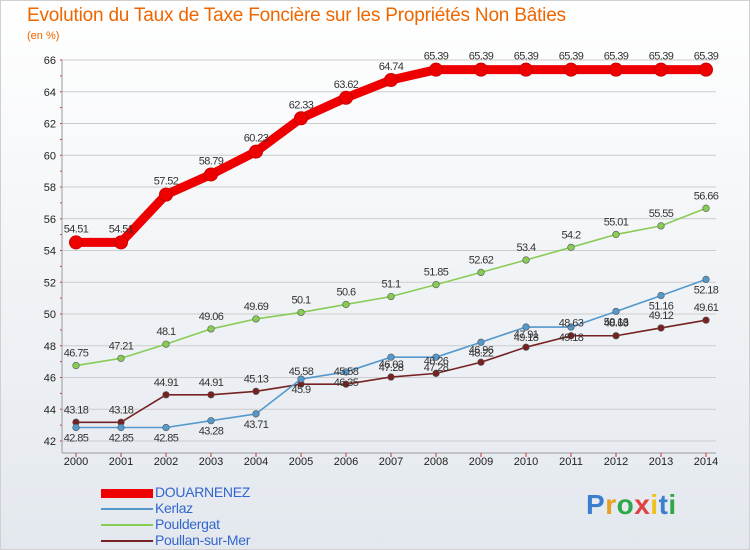 The height and width of the screenshot is (550, 750). Describe the element at coordinates (642, 504) in the screenshot. I see `logo-letter: x` at that location.